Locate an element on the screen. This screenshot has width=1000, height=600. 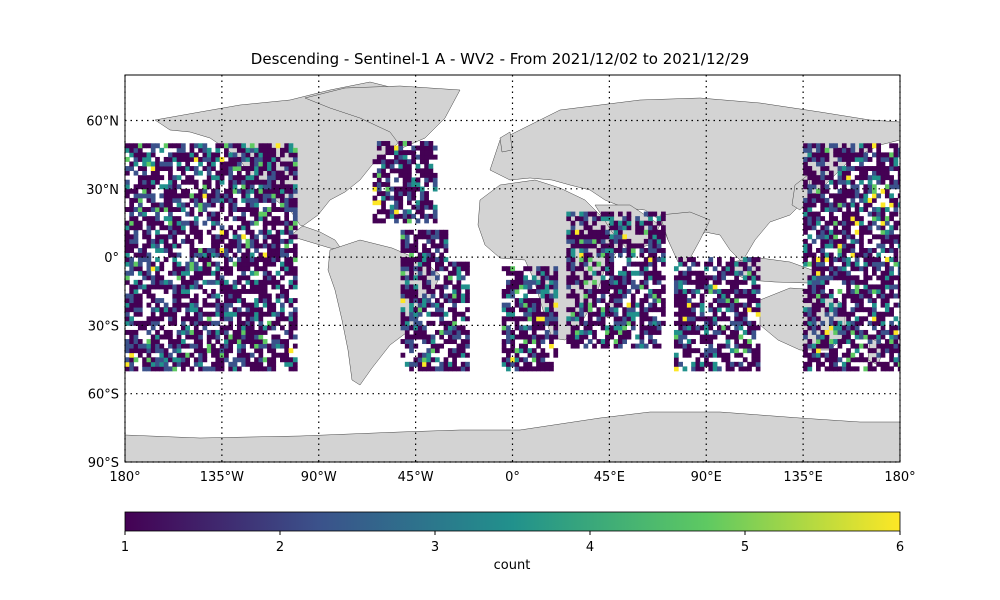
colorbar-tick-label: 5 is located at coordinates (745, 547).